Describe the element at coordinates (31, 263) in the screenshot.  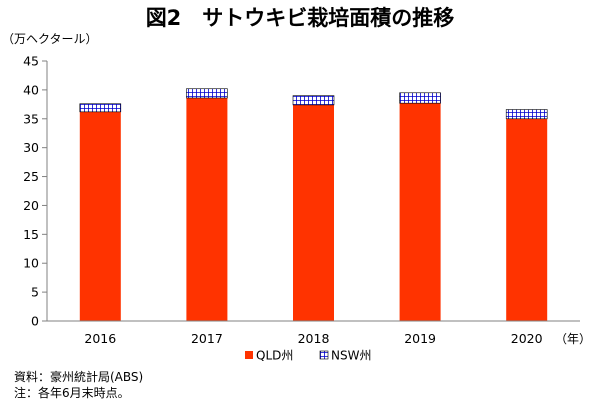
I see `y-tick-label: 10` at that location.